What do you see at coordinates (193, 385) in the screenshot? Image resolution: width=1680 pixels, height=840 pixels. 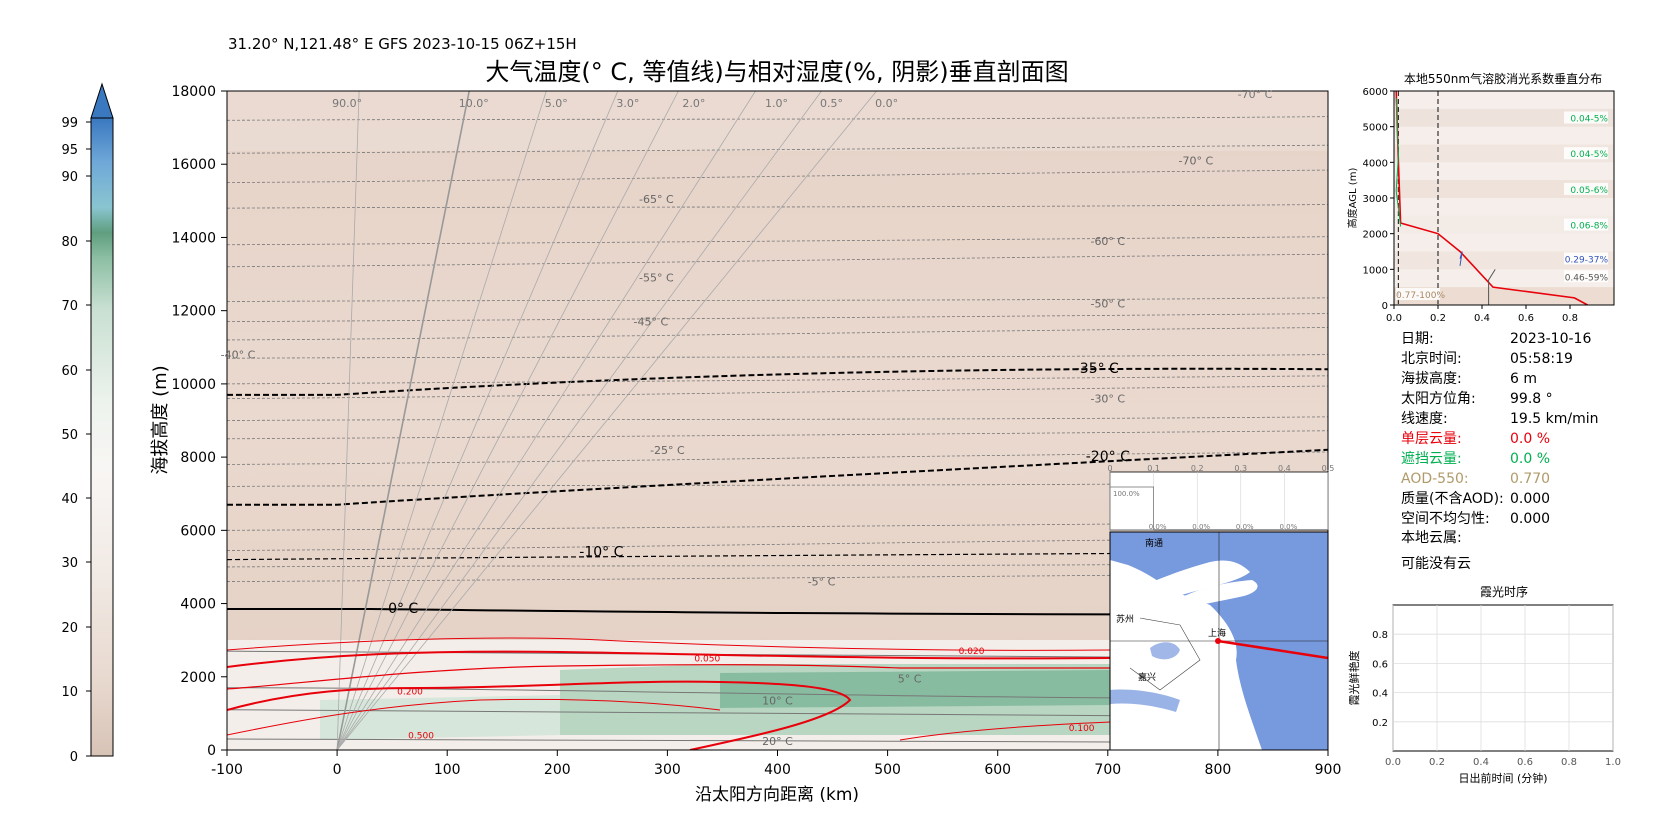 I see `y-tick-label: 10000` at bounding box center [193, 385].